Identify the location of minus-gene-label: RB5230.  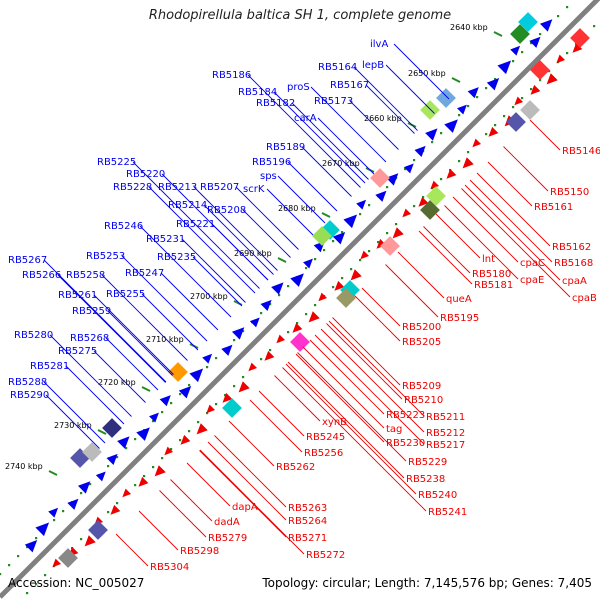
(405, 443).